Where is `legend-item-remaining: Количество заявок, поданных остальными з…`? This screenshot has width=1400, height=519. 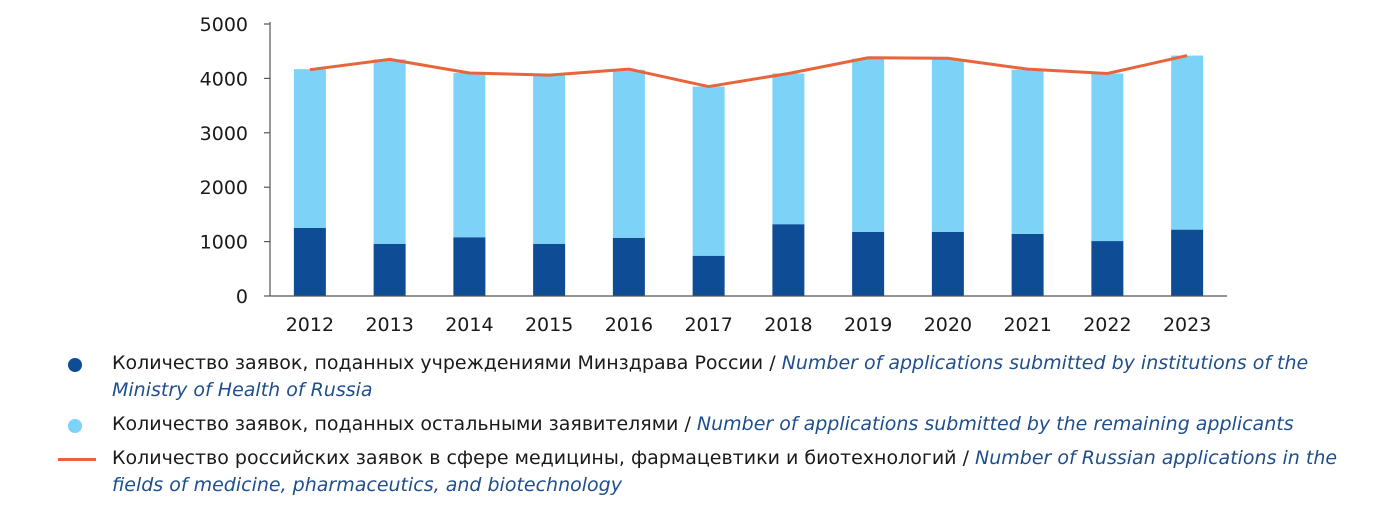
legend-item-remaining: Количество заявок, поданных остальными з… is located at coordinates (723, 424).